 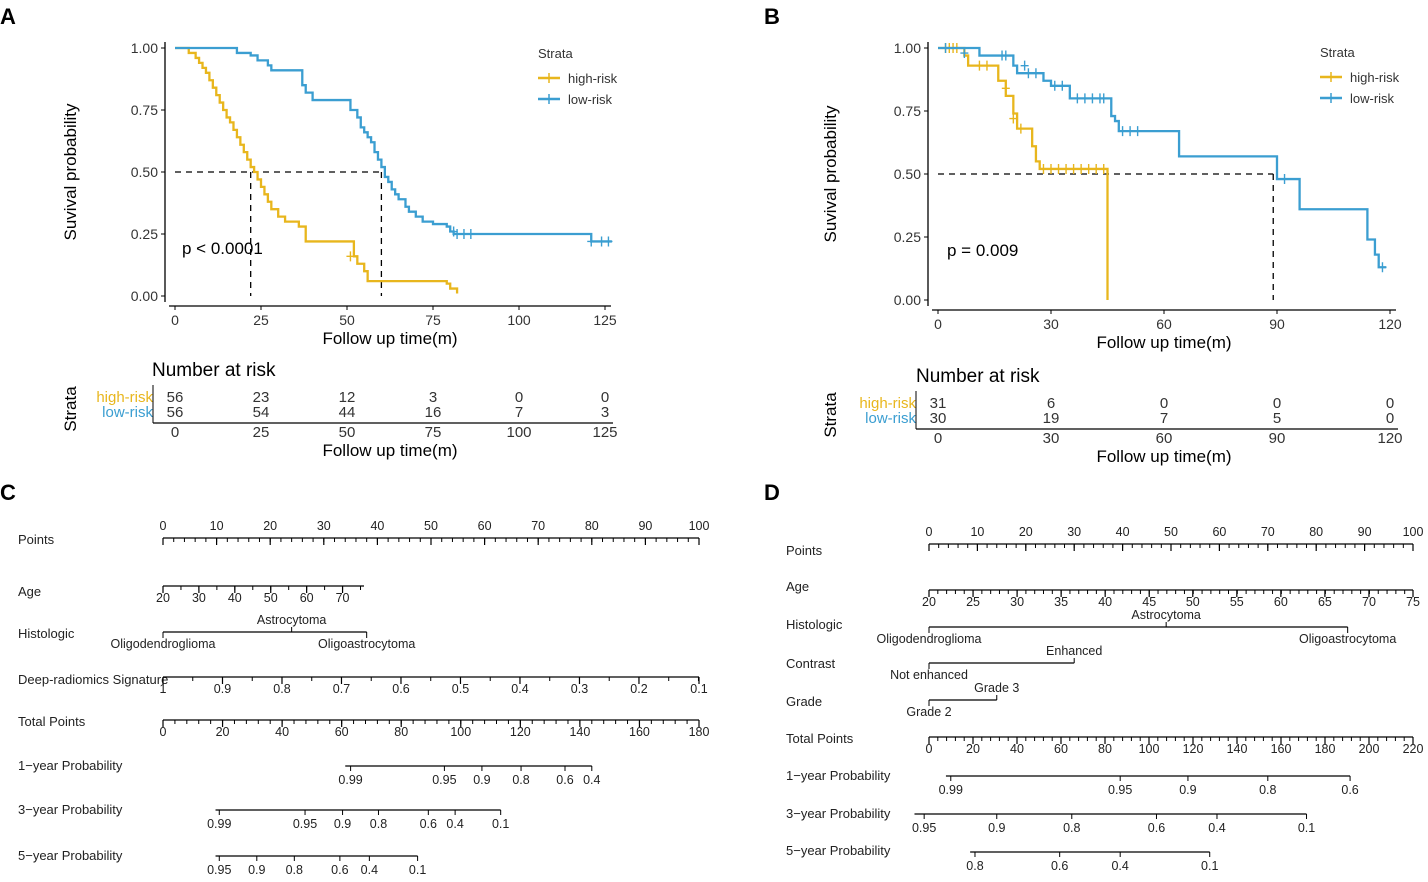 I want to click on legend-title: Strata, so click(x=1337, y=52).